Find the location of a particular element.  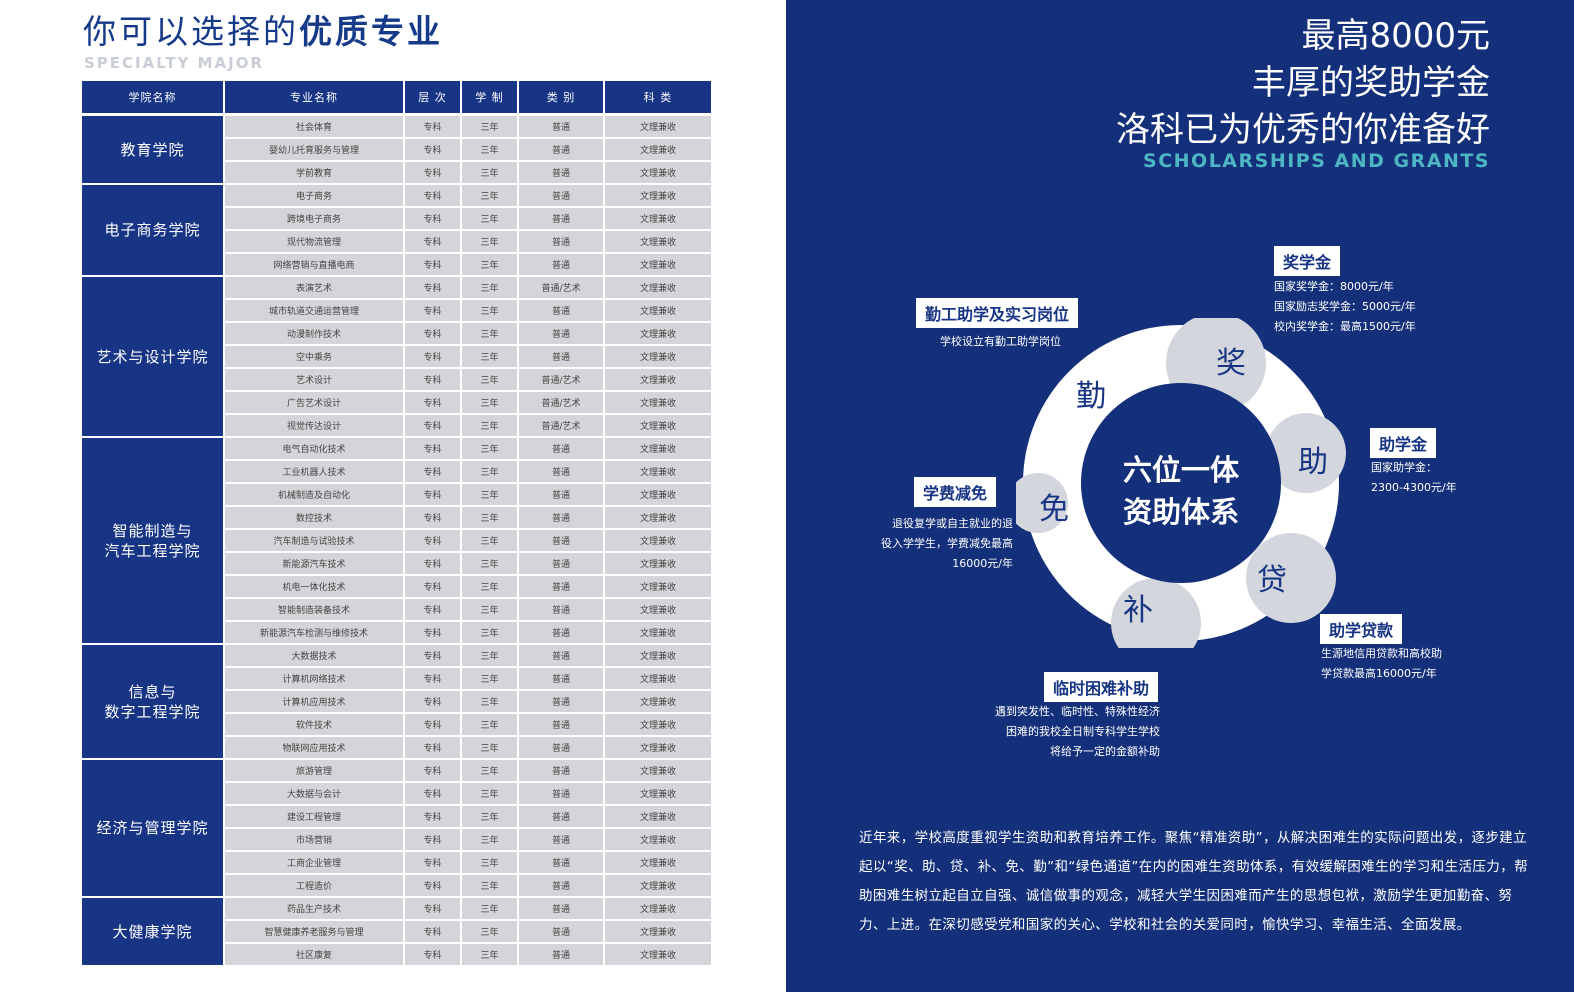

major-name-cell: 工程造价 is located at coordinates (314, 886).